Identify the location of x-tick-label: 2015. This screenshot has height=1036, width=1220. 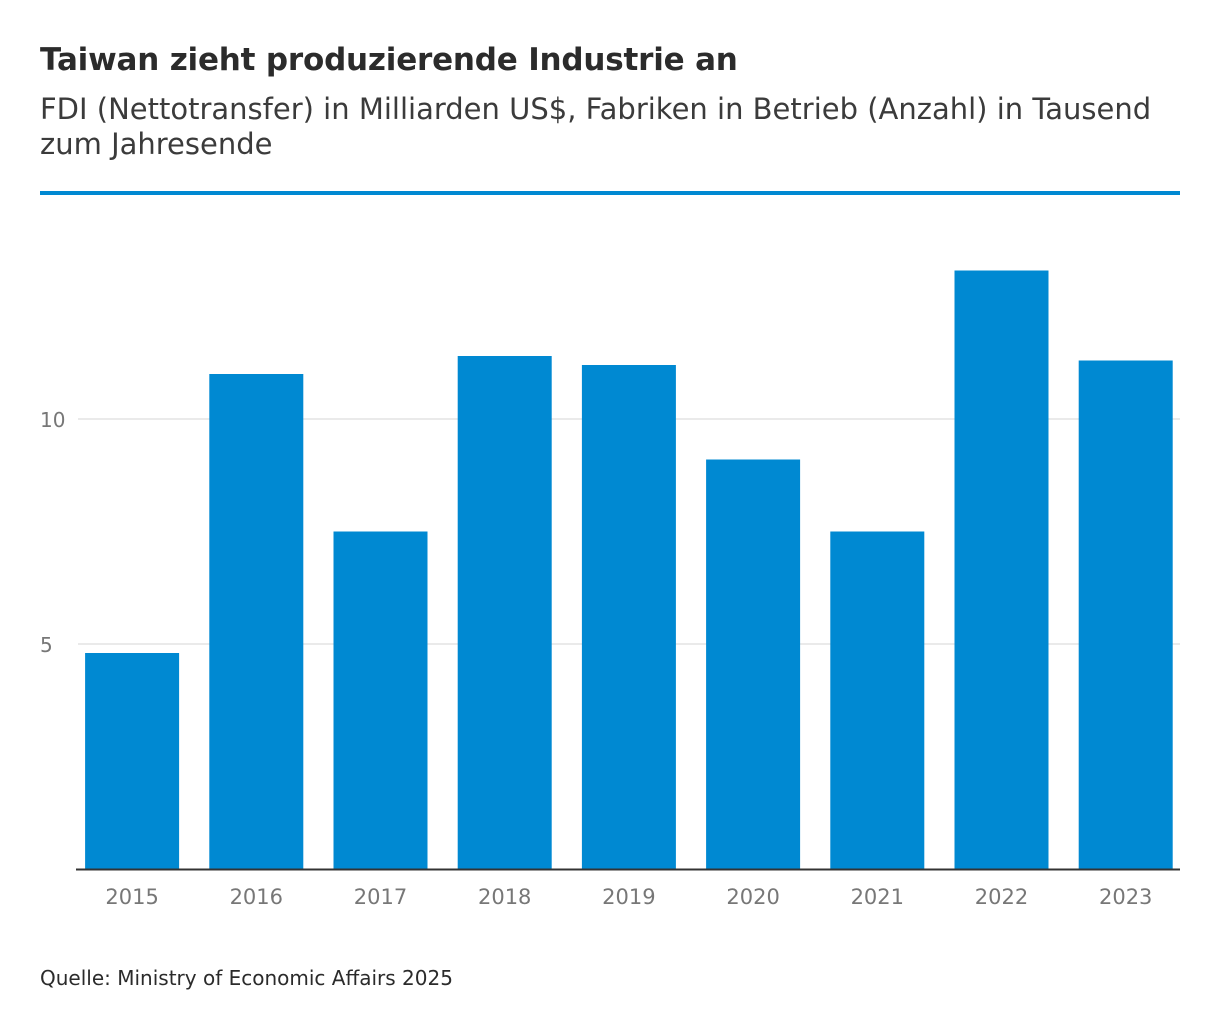
(131, 897).